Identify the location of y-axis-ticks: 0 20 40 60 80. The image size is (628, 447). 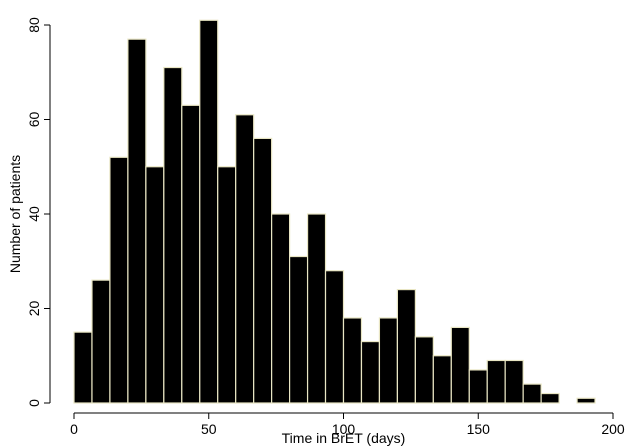
(38, 212).